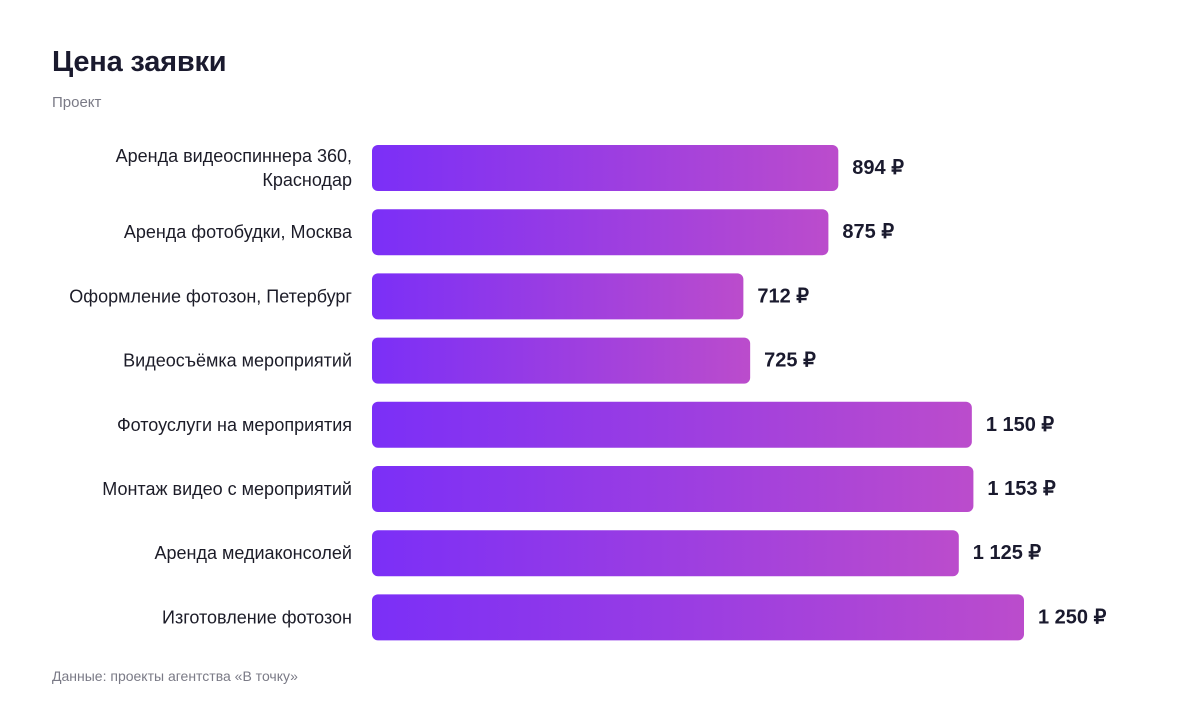 This screenshot has width=1200, height=712. I want to click on value-label: 1 150 ₽, so click(1020, 425).